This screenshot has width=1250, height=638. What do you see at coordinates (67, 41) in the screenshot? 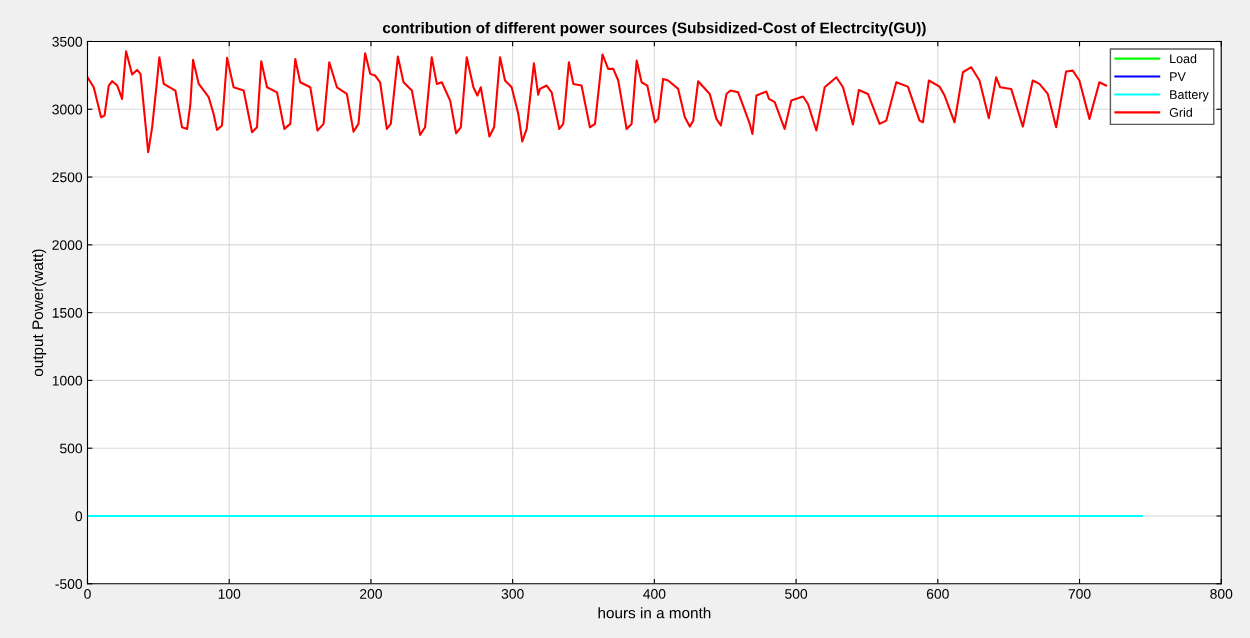
I see `y-tick-label: 3500` at bounding box center [67, 41].